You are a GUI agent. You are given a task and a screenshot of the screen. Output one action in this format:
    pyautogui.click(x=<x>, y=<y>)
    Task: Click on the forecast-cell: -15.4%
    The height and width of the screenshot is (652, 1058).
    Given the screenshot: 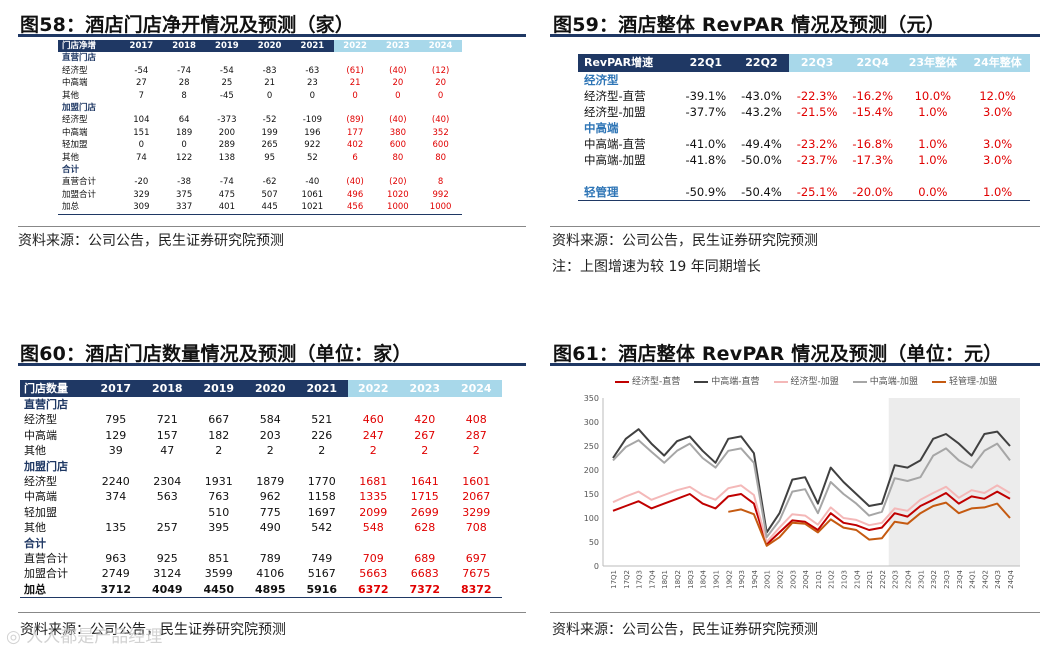 What is the action you would take?
    pyautogui.click(x=873, y=112)
    